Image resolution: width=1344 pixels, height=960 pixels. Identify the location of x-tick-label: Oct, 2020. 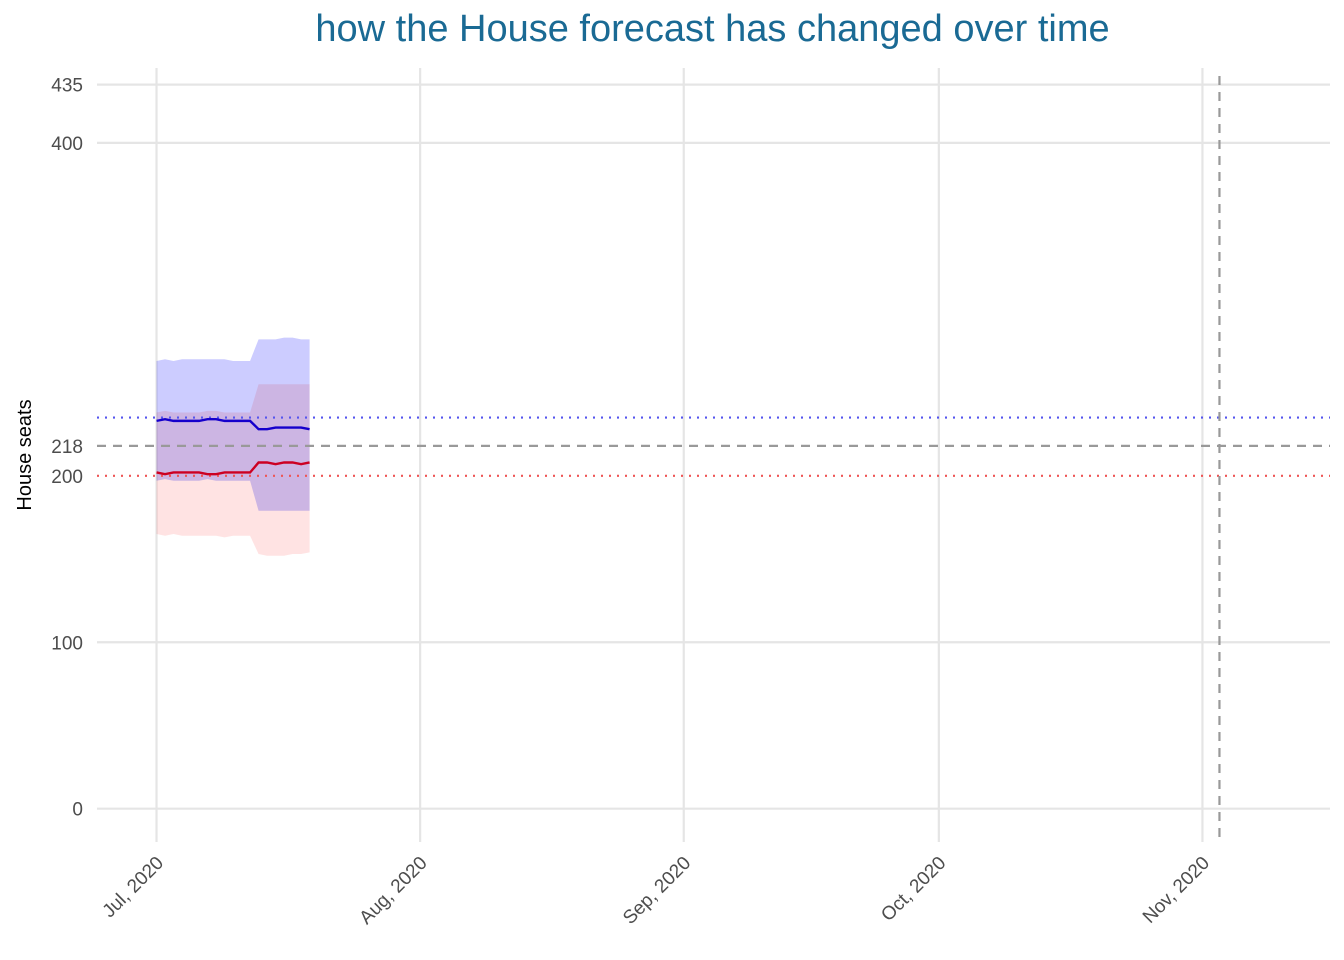
(913, 889).